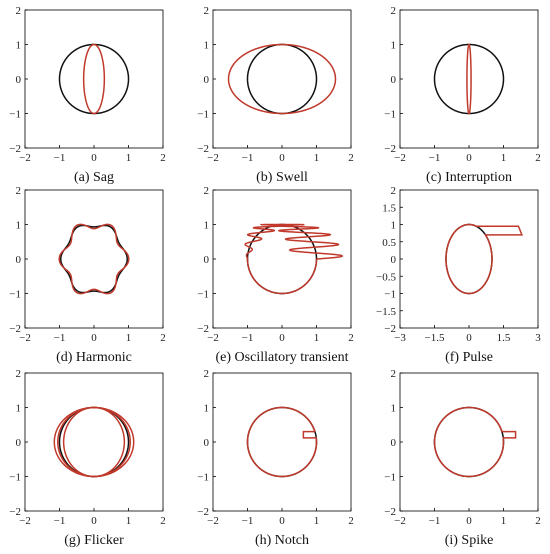 Image resolution: width=550 pixels, height=554 pixels. I want to click on panel-caption: (i) Spike, so click(469, 540).